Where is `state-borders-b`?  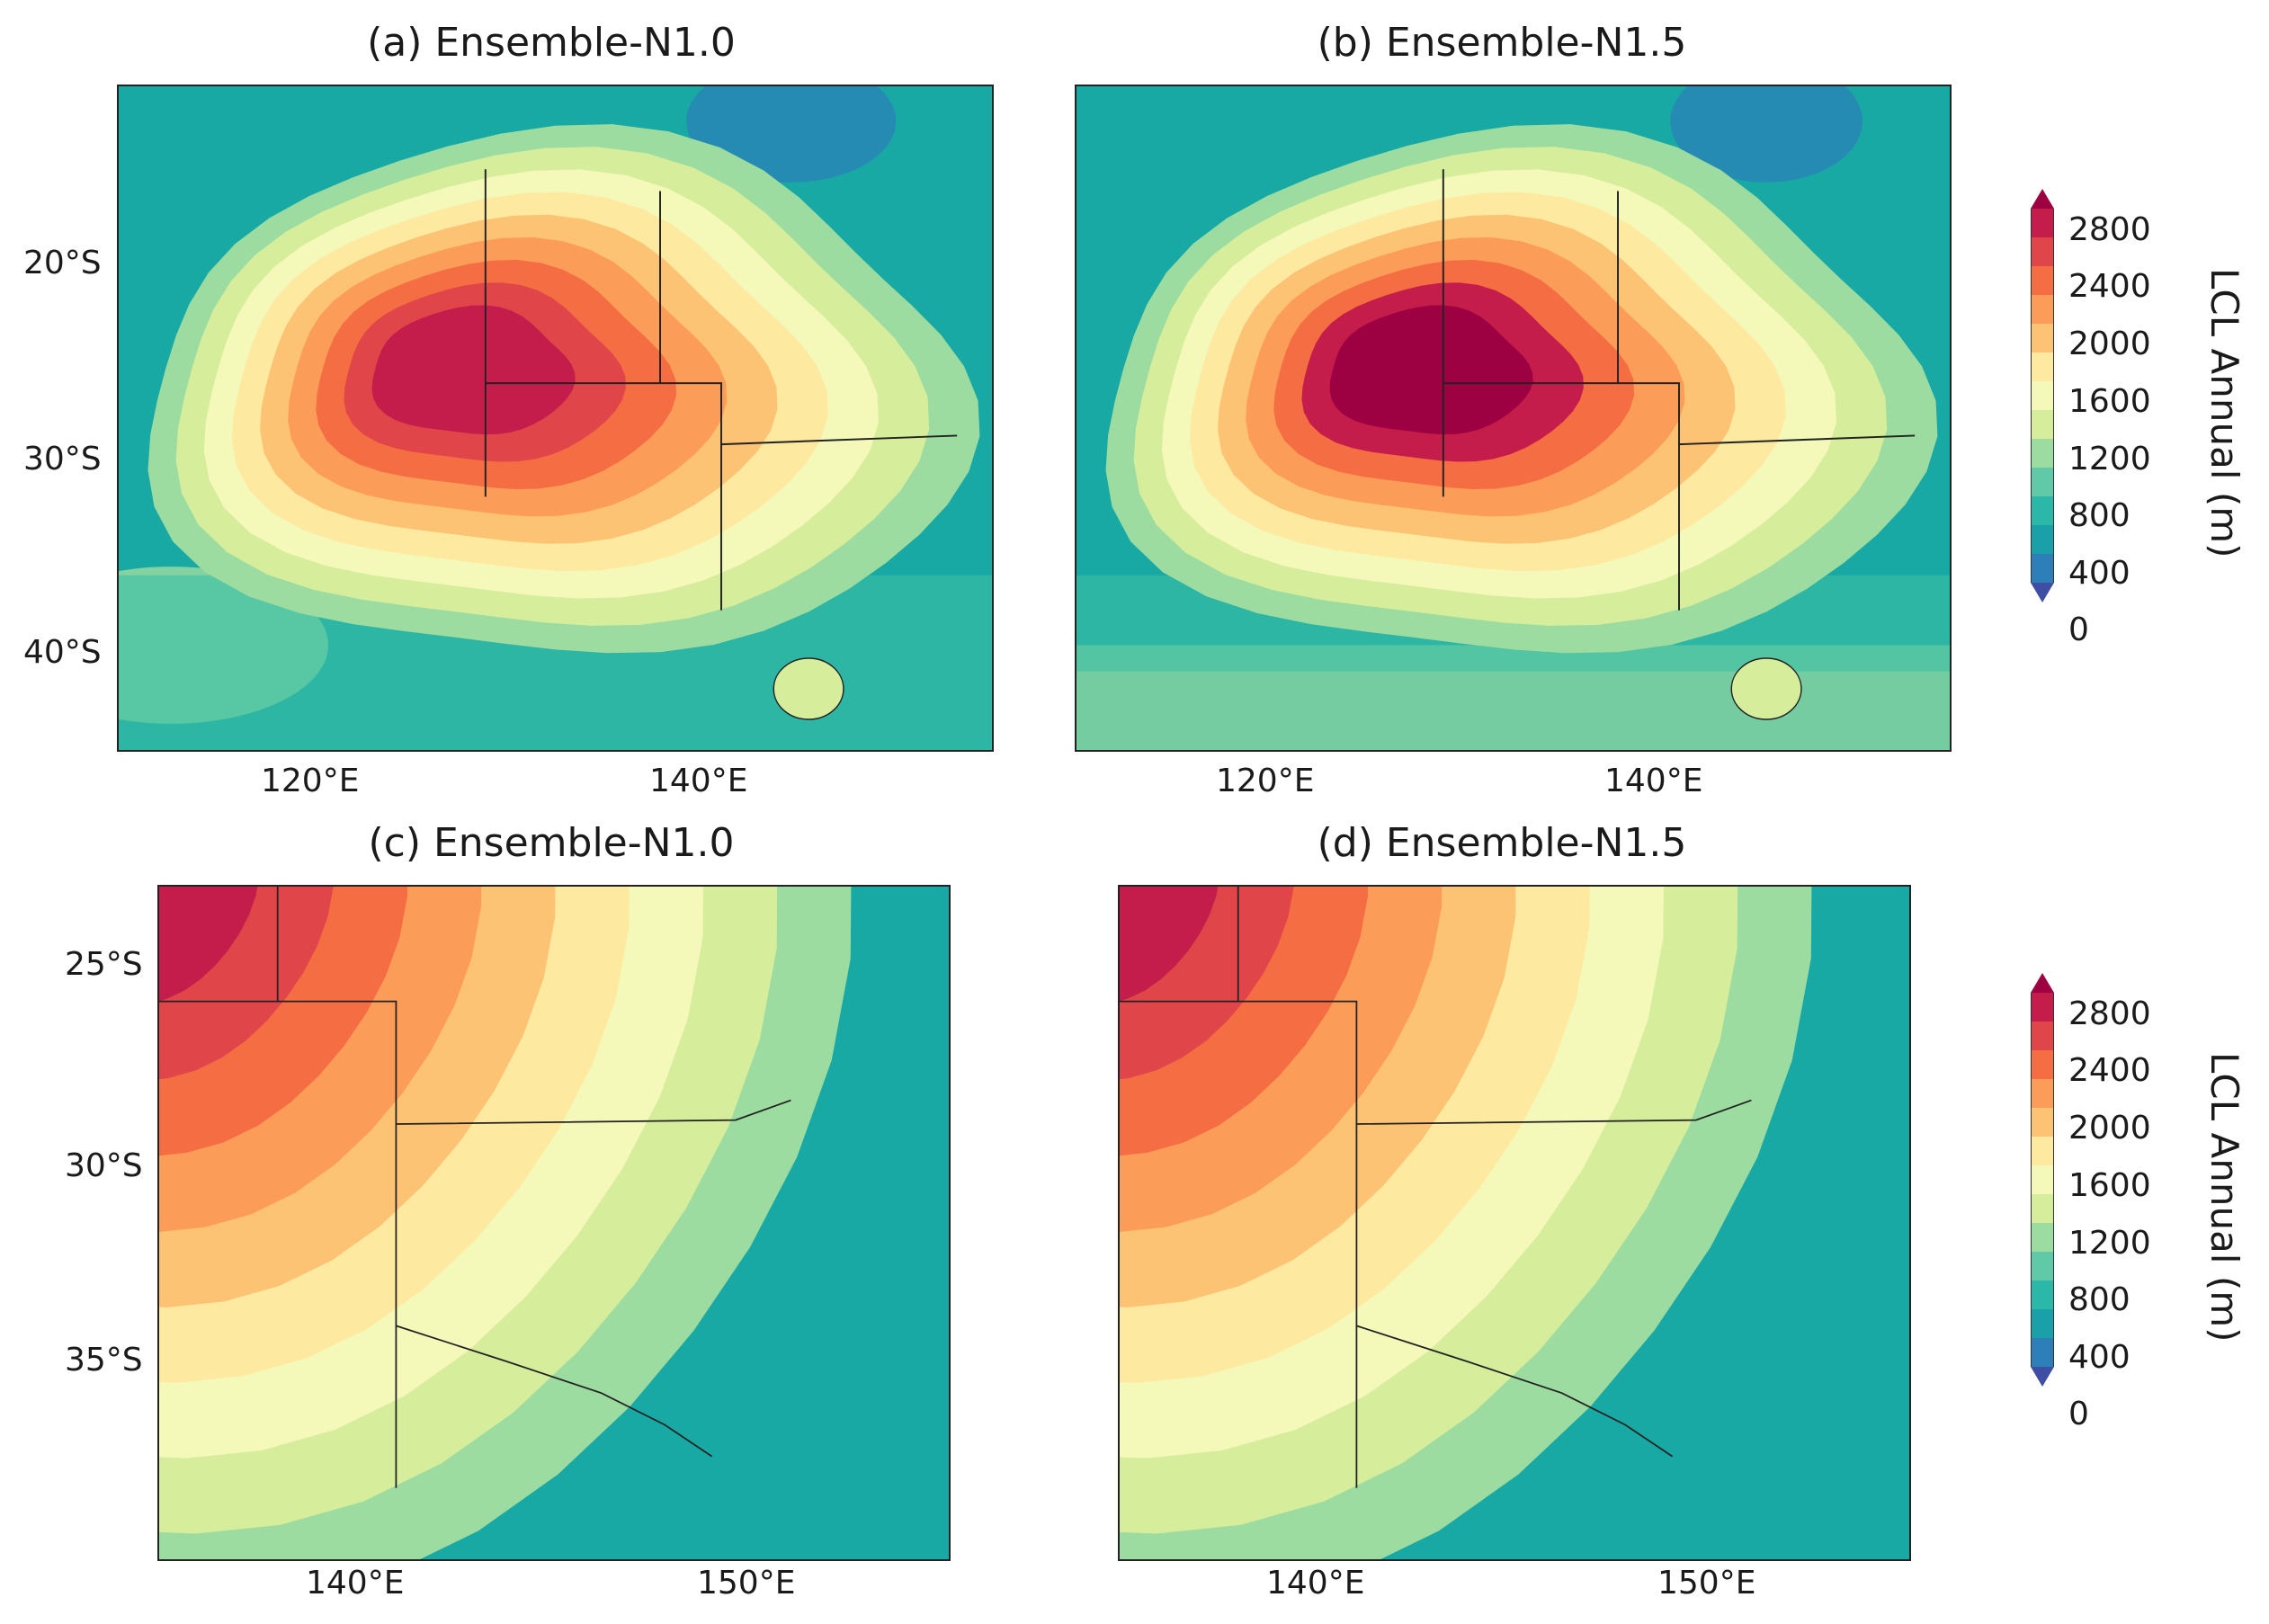 state-borders-b is located at coordinates (1679, 390).